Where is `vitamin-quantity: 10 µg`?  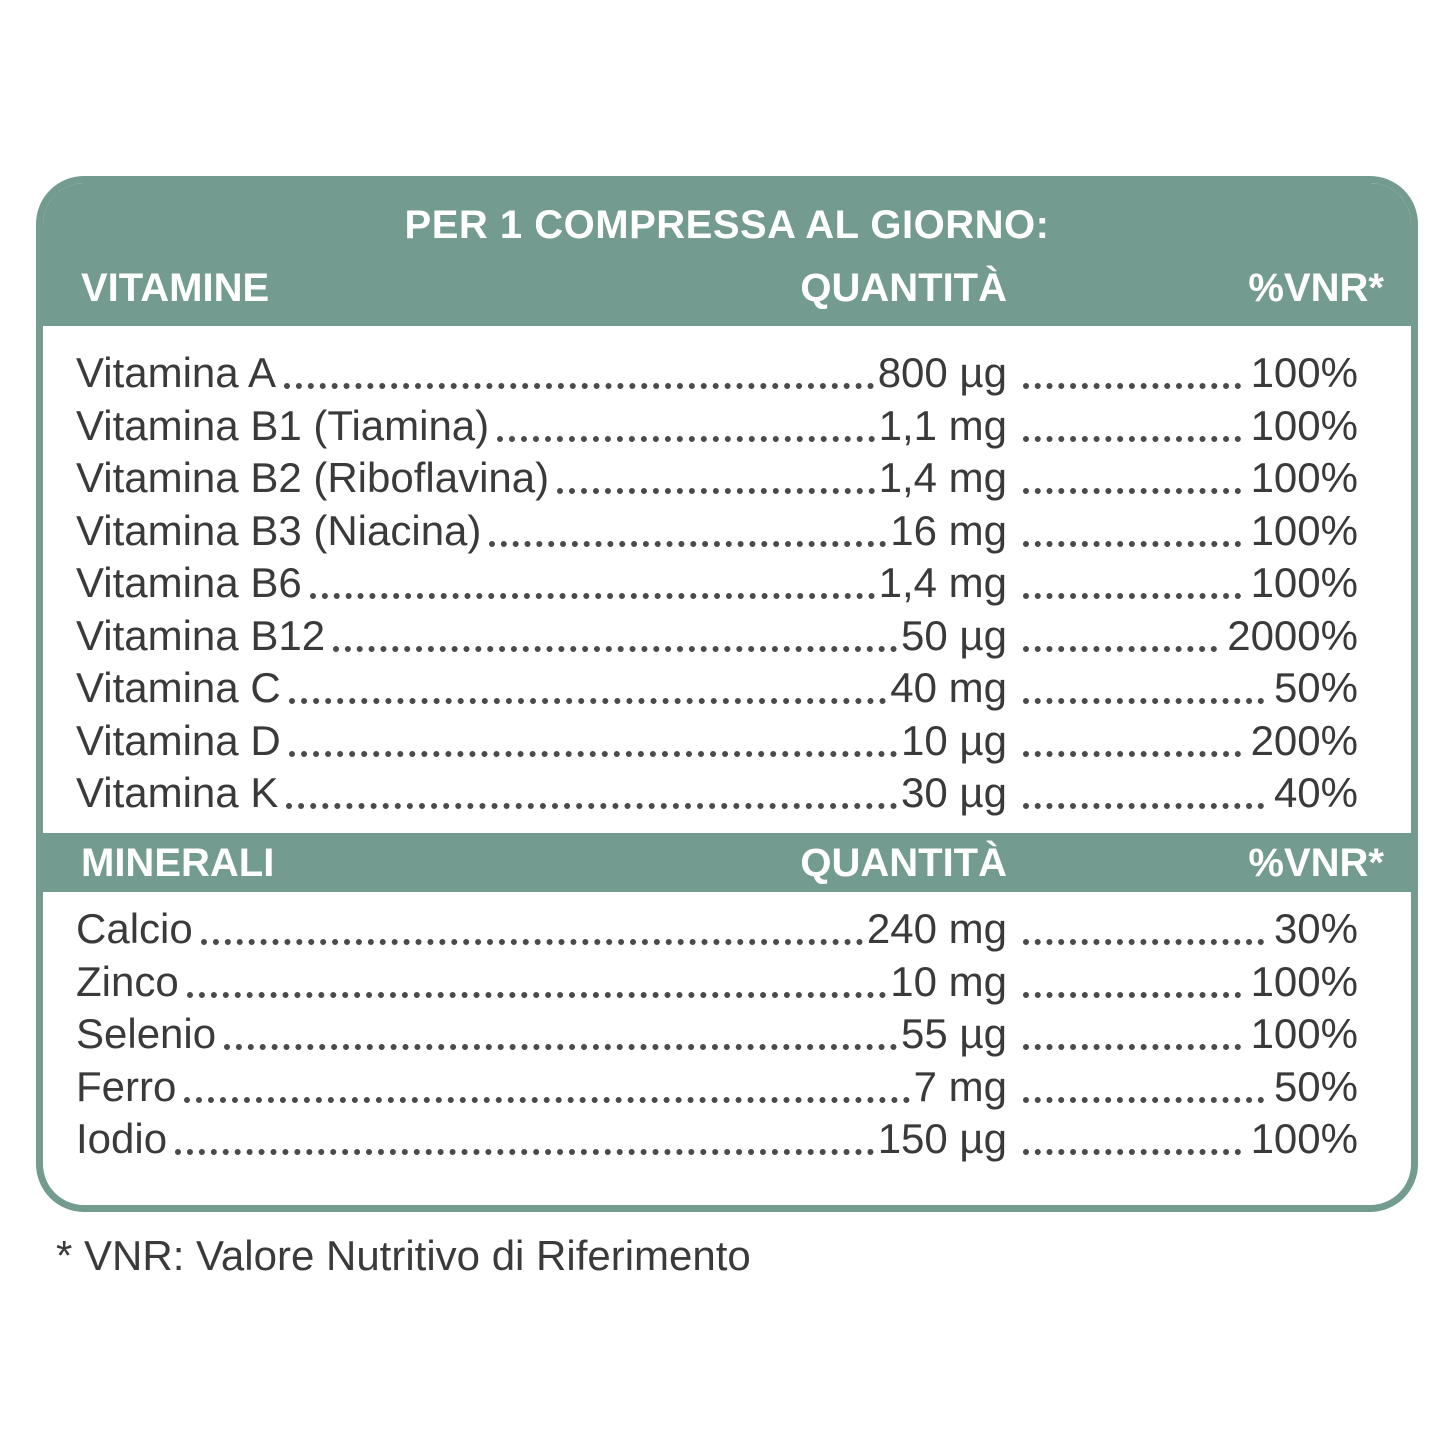
vitamin-quantity: 10 µg is located at coordinates (954, 740).